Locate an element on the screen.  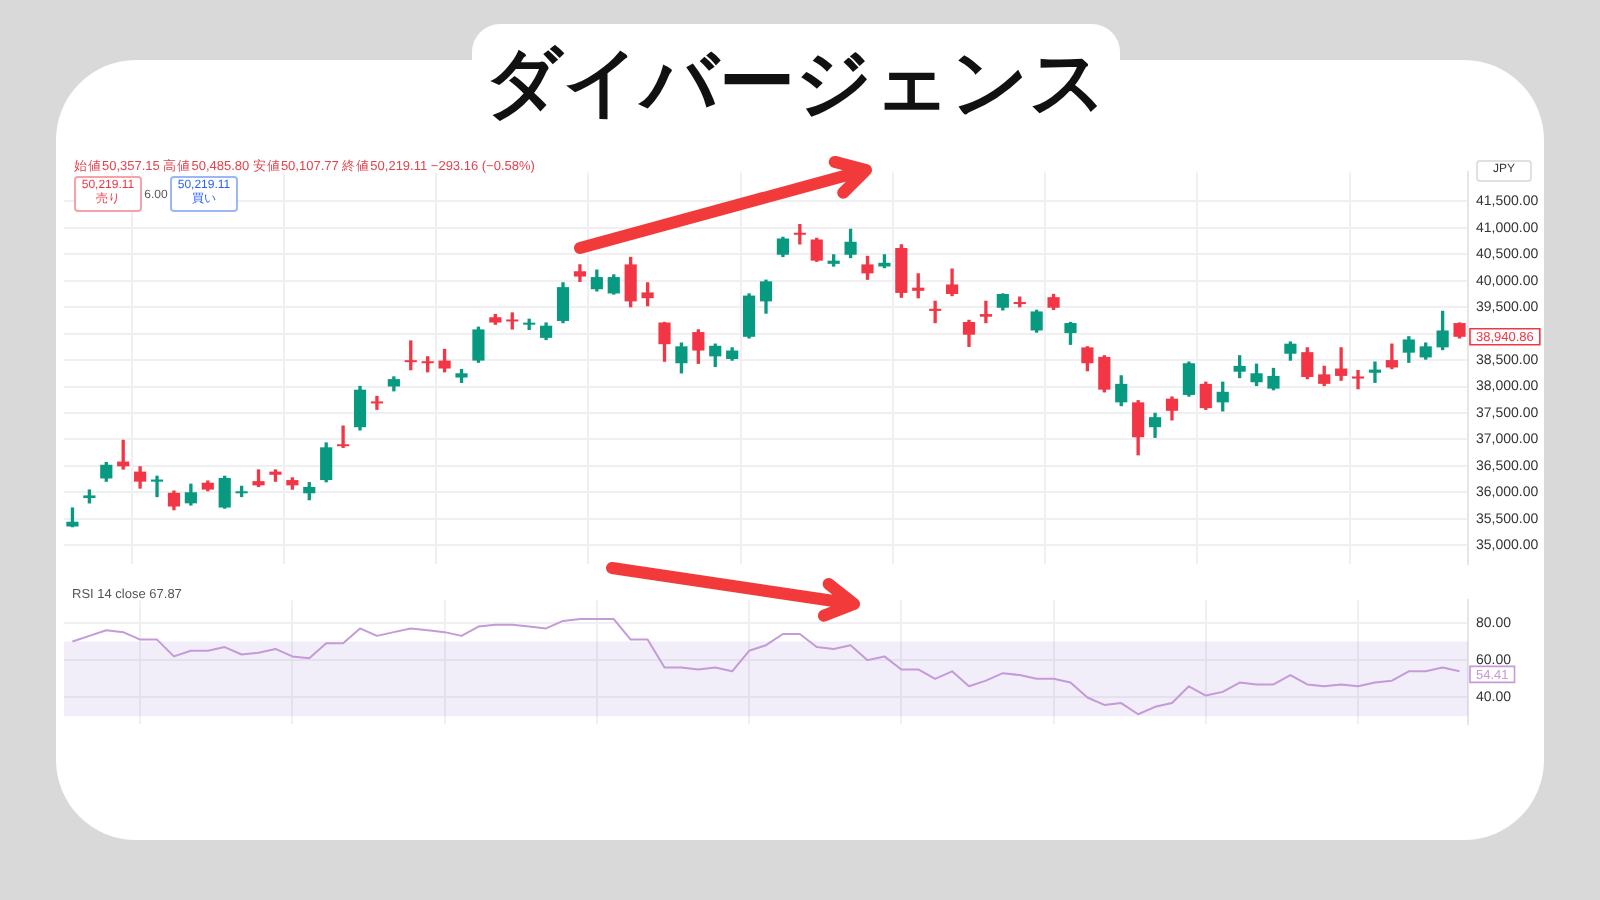
chart-title: ダイバージェンス is located at coordinates (796, 82).